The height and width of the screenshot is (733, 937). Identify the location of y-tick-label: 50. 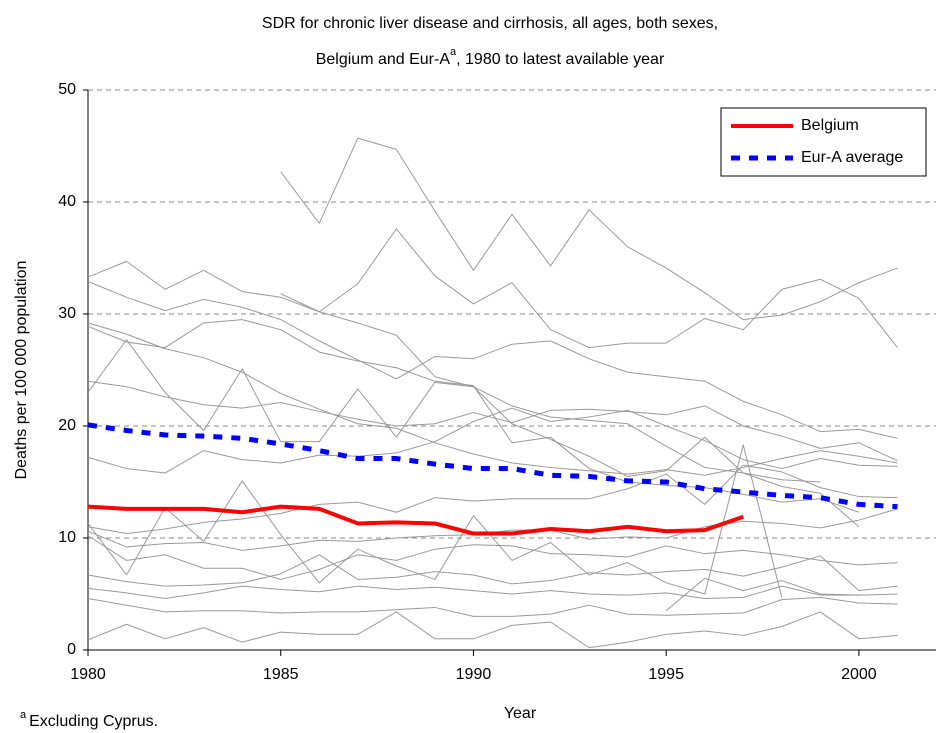
(67, 89).